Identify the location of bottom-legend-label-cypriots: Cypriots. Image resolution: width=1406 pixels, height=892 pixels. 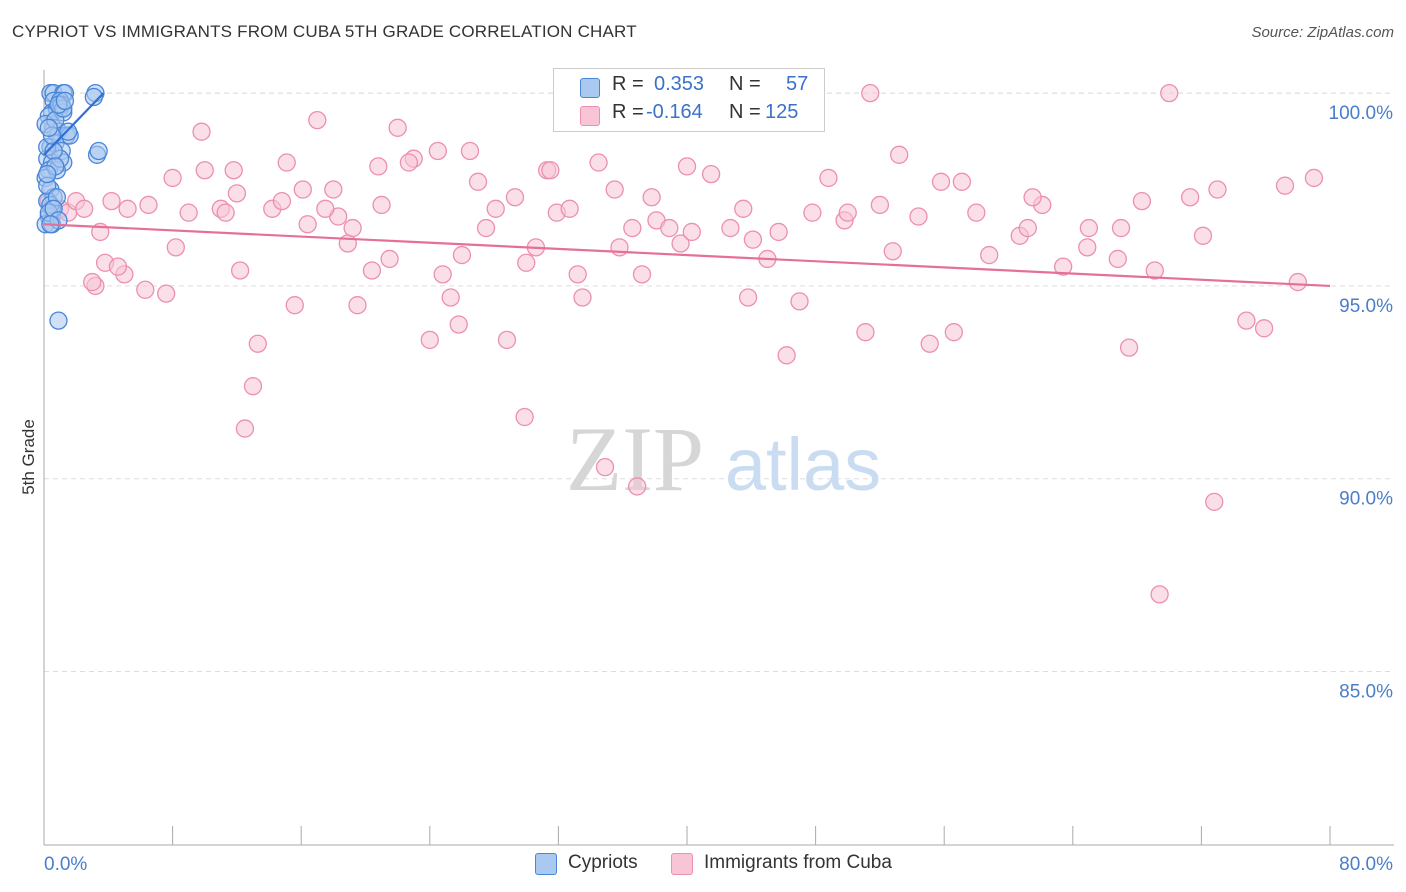
(603, 862).